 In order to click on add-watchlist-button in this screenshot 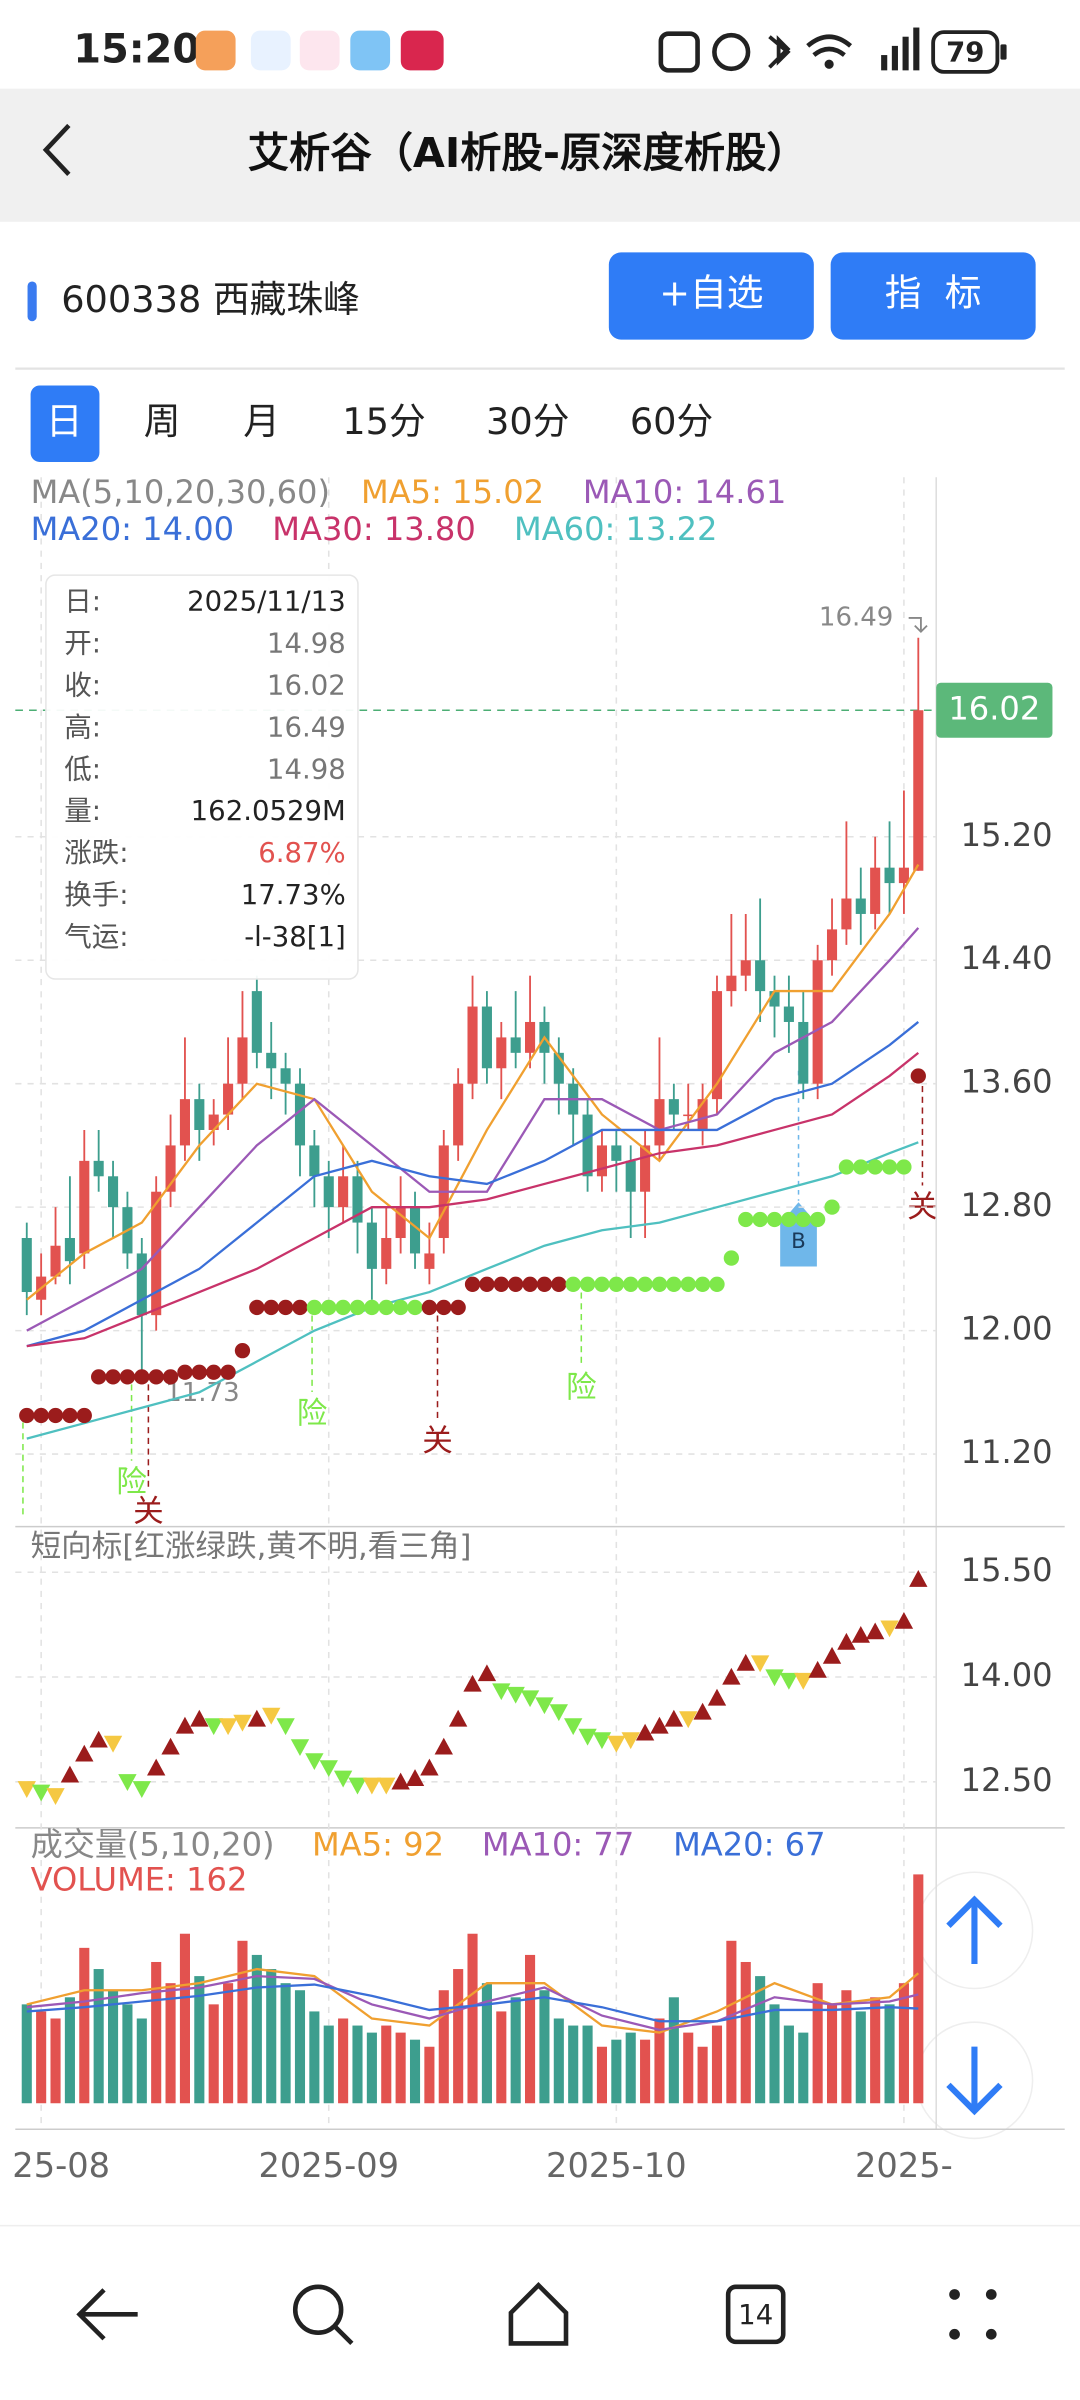, I will do `click(711, 296)`.